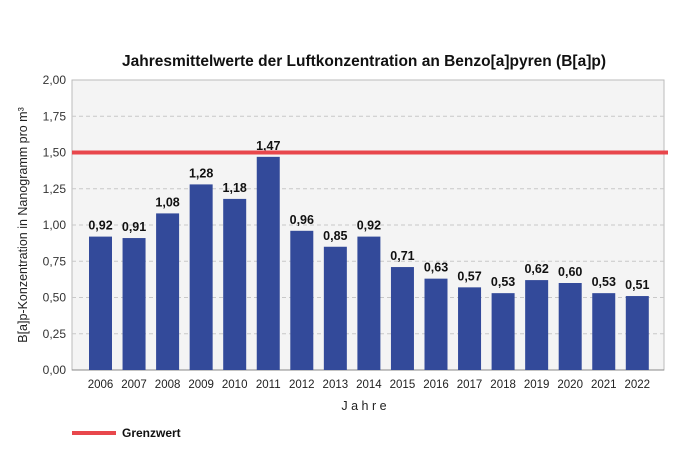 The height and width of the screenshot is (455, 682). Describe the element at coordinates (201, 173) in the screenshot. I see `data-label-2009: 1,28` at that location.